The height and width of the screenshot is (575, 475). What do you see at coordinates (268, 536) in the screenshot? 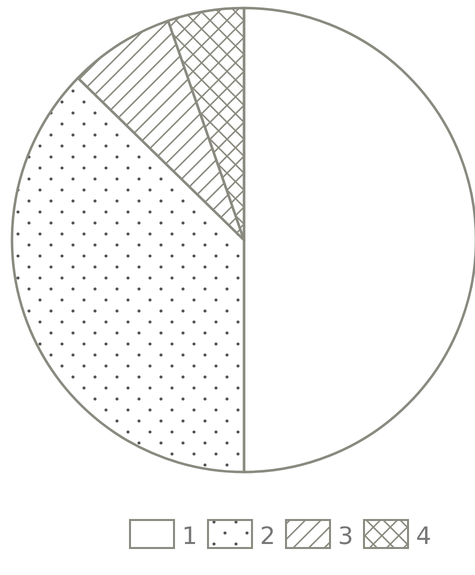
I see `legend-label: 2` at bounding box center [268, 536].